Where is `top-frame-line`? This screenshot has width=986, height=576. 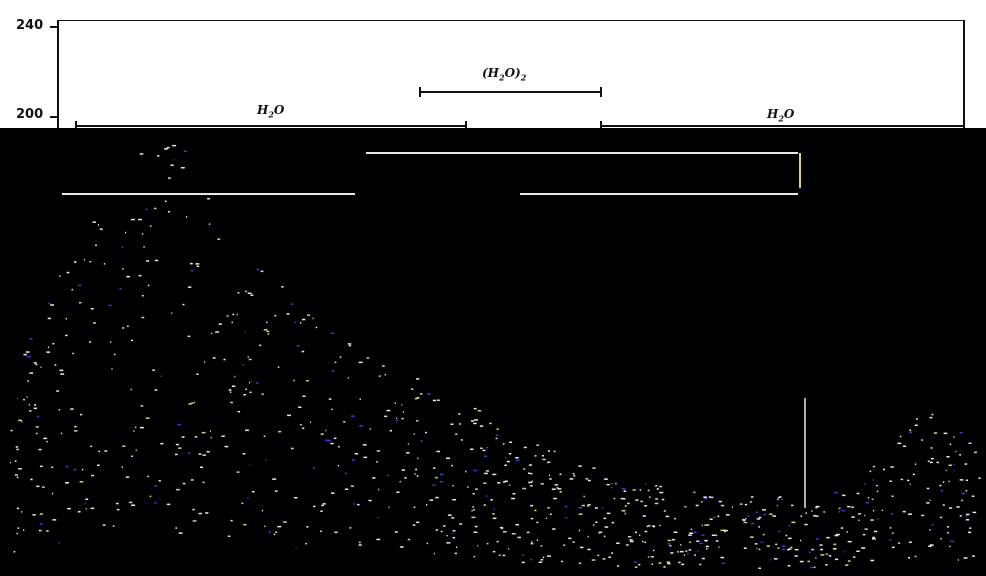
top-frame-line is located at coordinates (511, 20).